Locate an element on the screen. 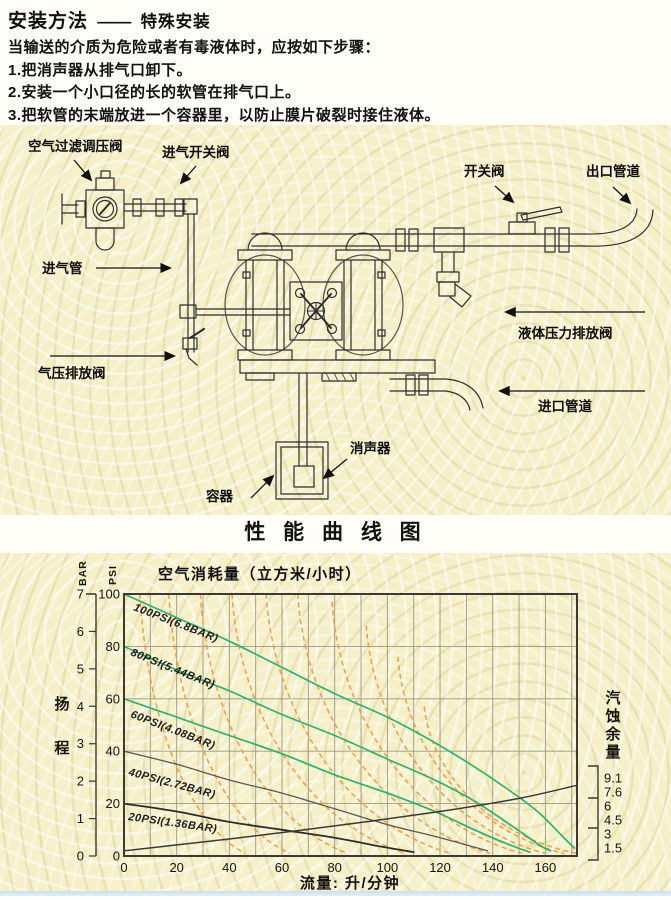 Image resolution: width=671 pixels, height=900 pixels. air-filter-regulator-drawing is located at coordinates (93, 210).